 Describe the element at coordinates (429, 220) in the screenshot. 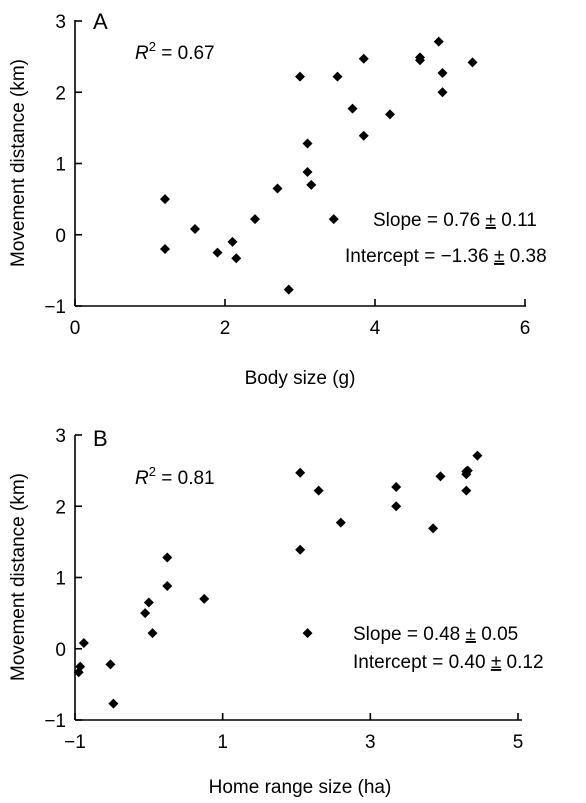

I see `slope-text: Slope = 0.76` at that location.